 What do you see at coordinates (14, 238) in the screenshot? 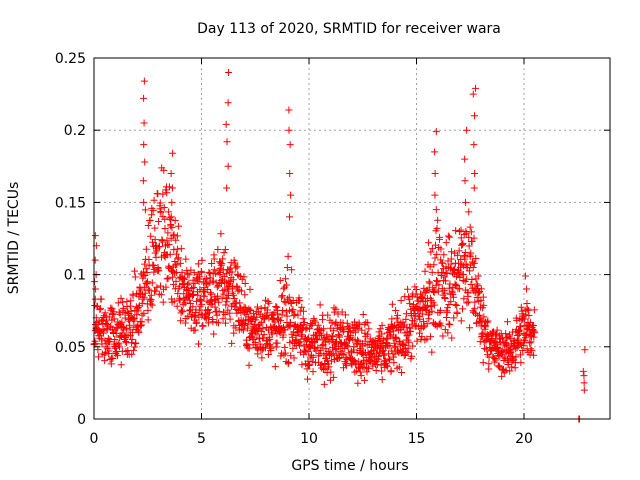
I see `y-axis-label: SRMTID / TECUs` at bounding box center [14, 238].